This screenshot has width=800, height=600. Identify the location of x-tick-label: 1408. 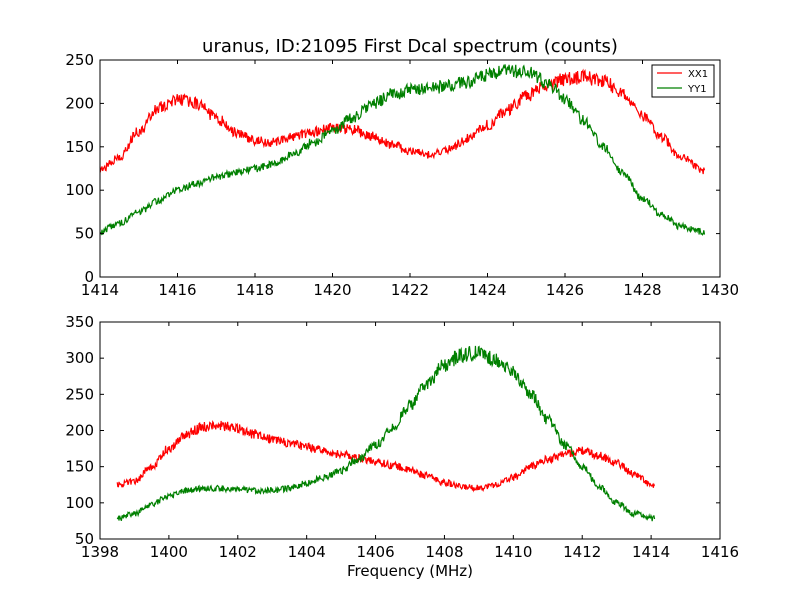
(444, 552).